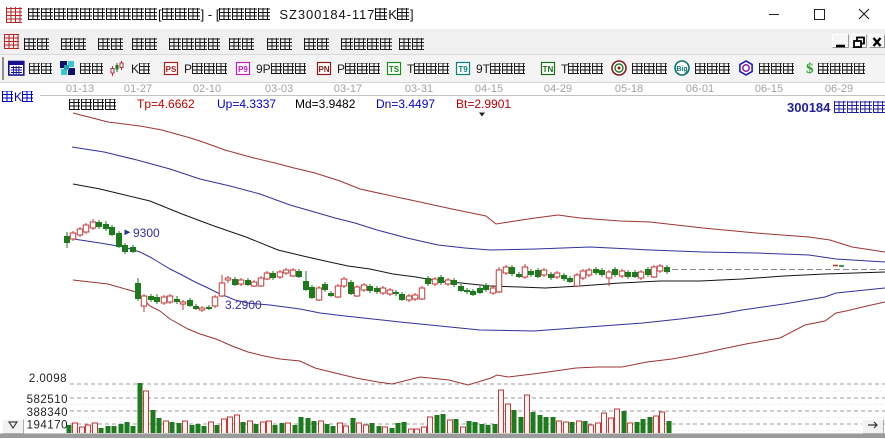 The width and height of the screenshot is (885, 439). What do you see at coordinates (207, 89) in the screenshot?
I see `svg-text: 02-10` at bounding box center [207, 89].